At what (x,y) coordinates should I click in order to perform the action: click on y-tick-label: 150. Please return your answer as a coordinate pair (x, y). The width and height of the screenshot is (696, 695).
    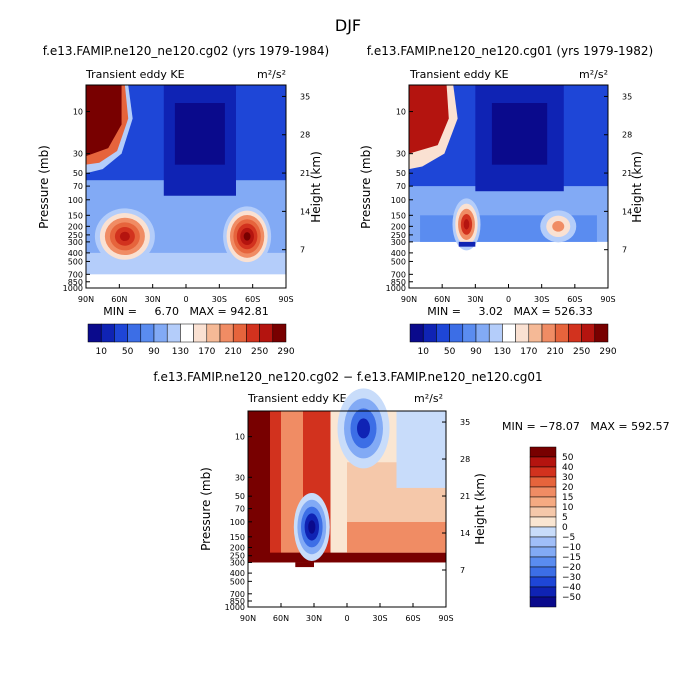
    Looking at the image, I should click on (75, 215).